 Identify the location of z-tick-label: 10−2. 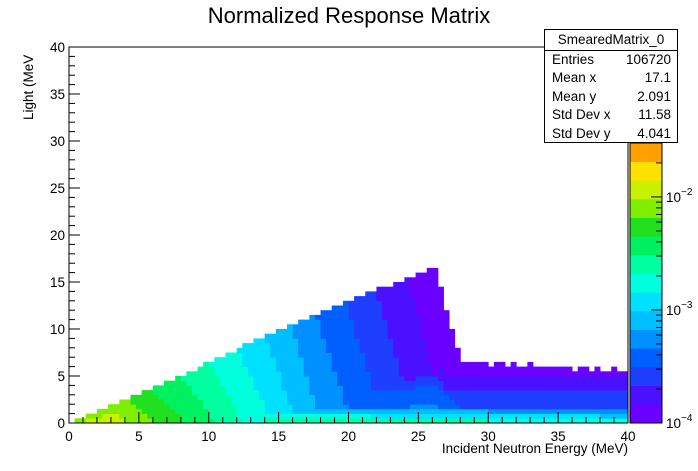
(679, 196).